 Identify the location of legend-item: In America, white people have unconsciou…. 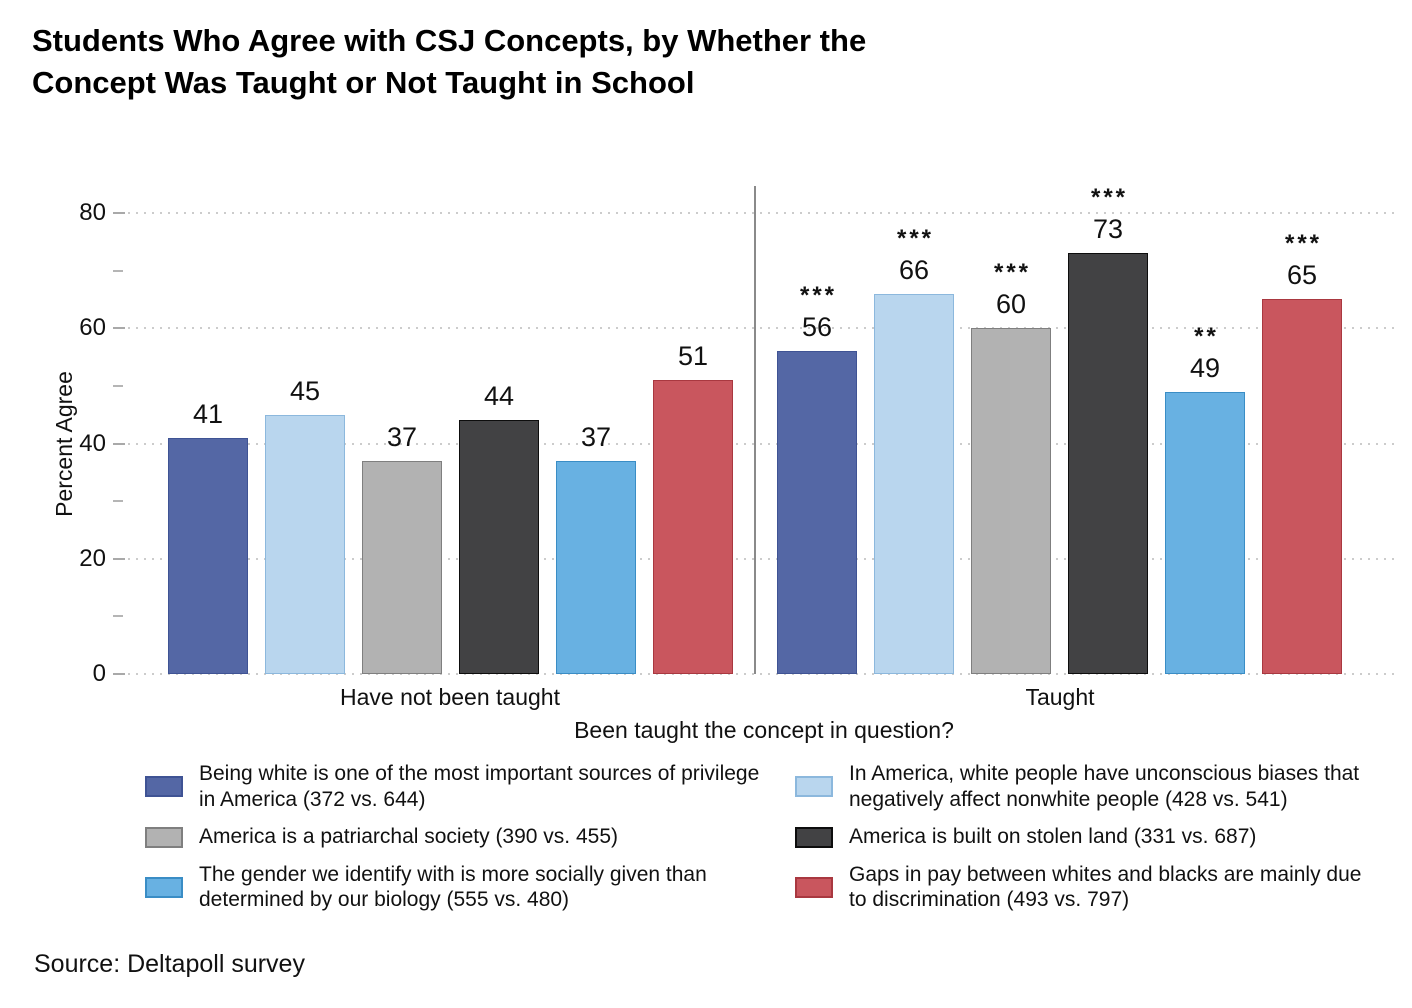
(1087, 786).